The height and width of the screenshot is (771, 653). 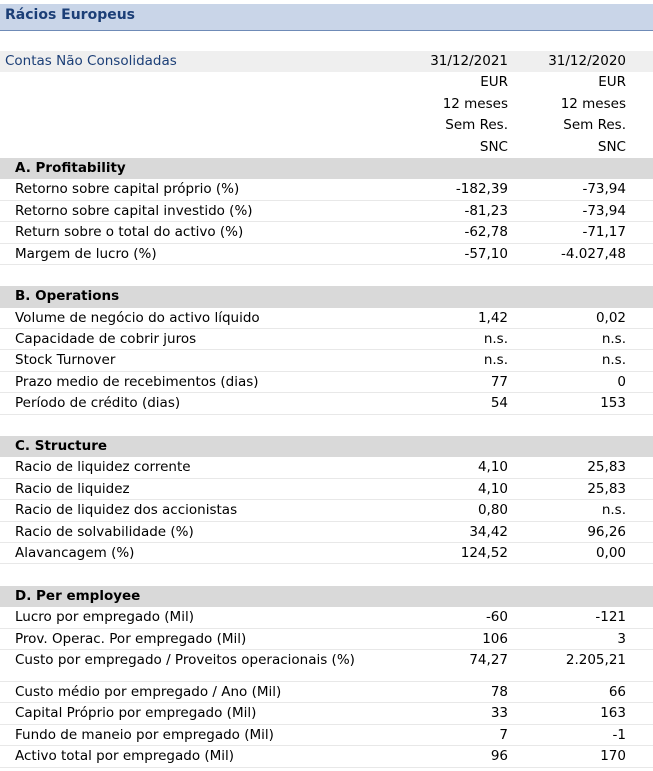 I want to click on col1-status: Sem Res., so click(x=476, y=125).